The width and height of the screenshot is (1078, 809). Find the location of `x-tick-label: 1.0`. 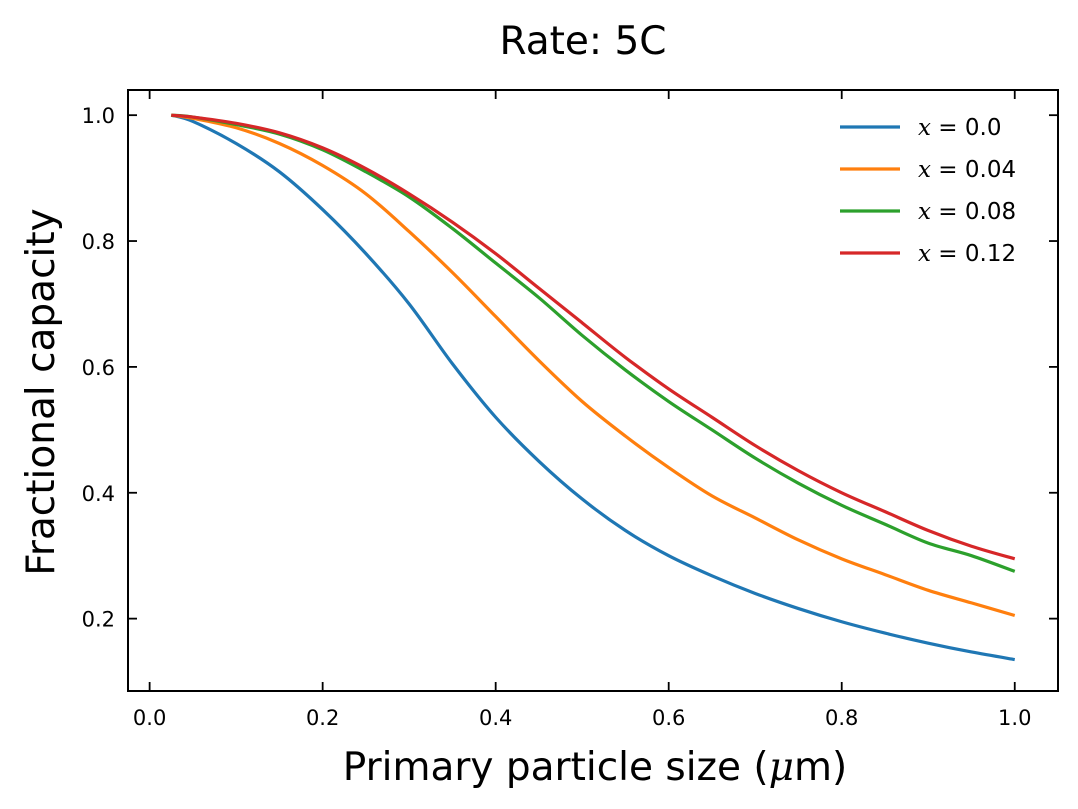

x-tick-label: 1.0 is located at coordinates (1014, 718).